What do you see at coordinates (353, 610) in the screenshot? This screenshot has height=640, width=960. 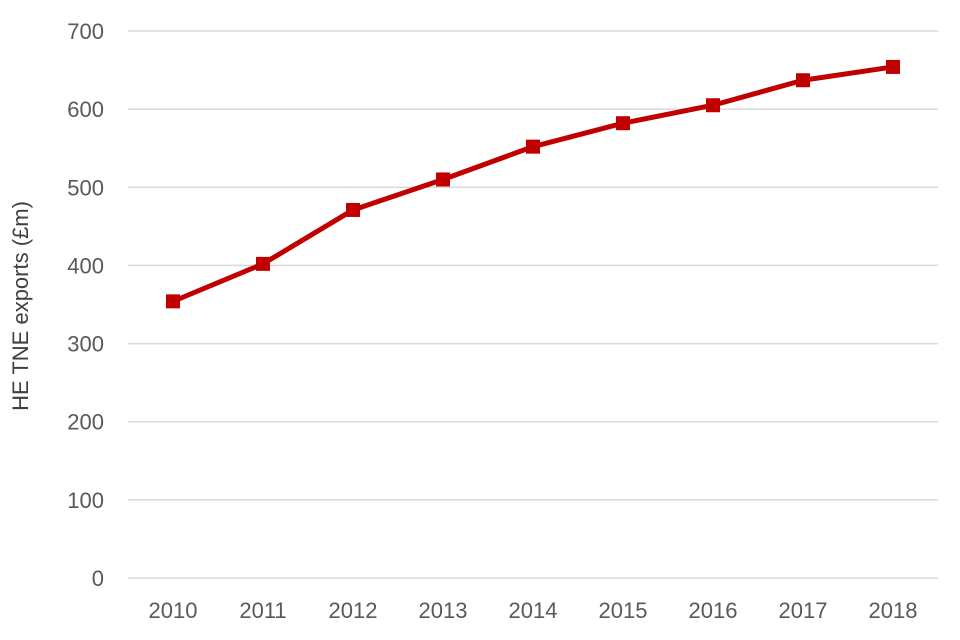 I see `x-tick-label: 2012` at bounding box center [353, 610].